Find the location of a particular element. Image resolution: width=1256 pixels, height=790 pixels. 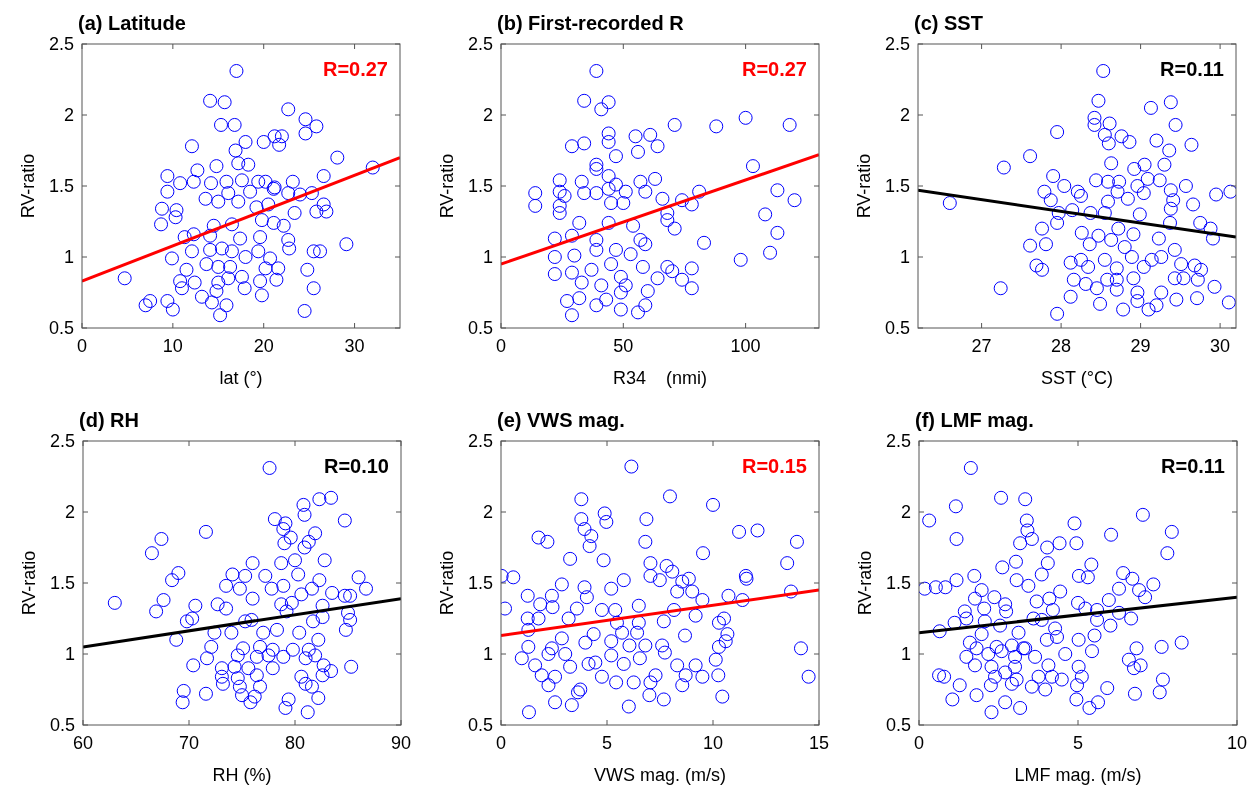

x-axis-title: RH (%) is located at coordinates (242, 775).